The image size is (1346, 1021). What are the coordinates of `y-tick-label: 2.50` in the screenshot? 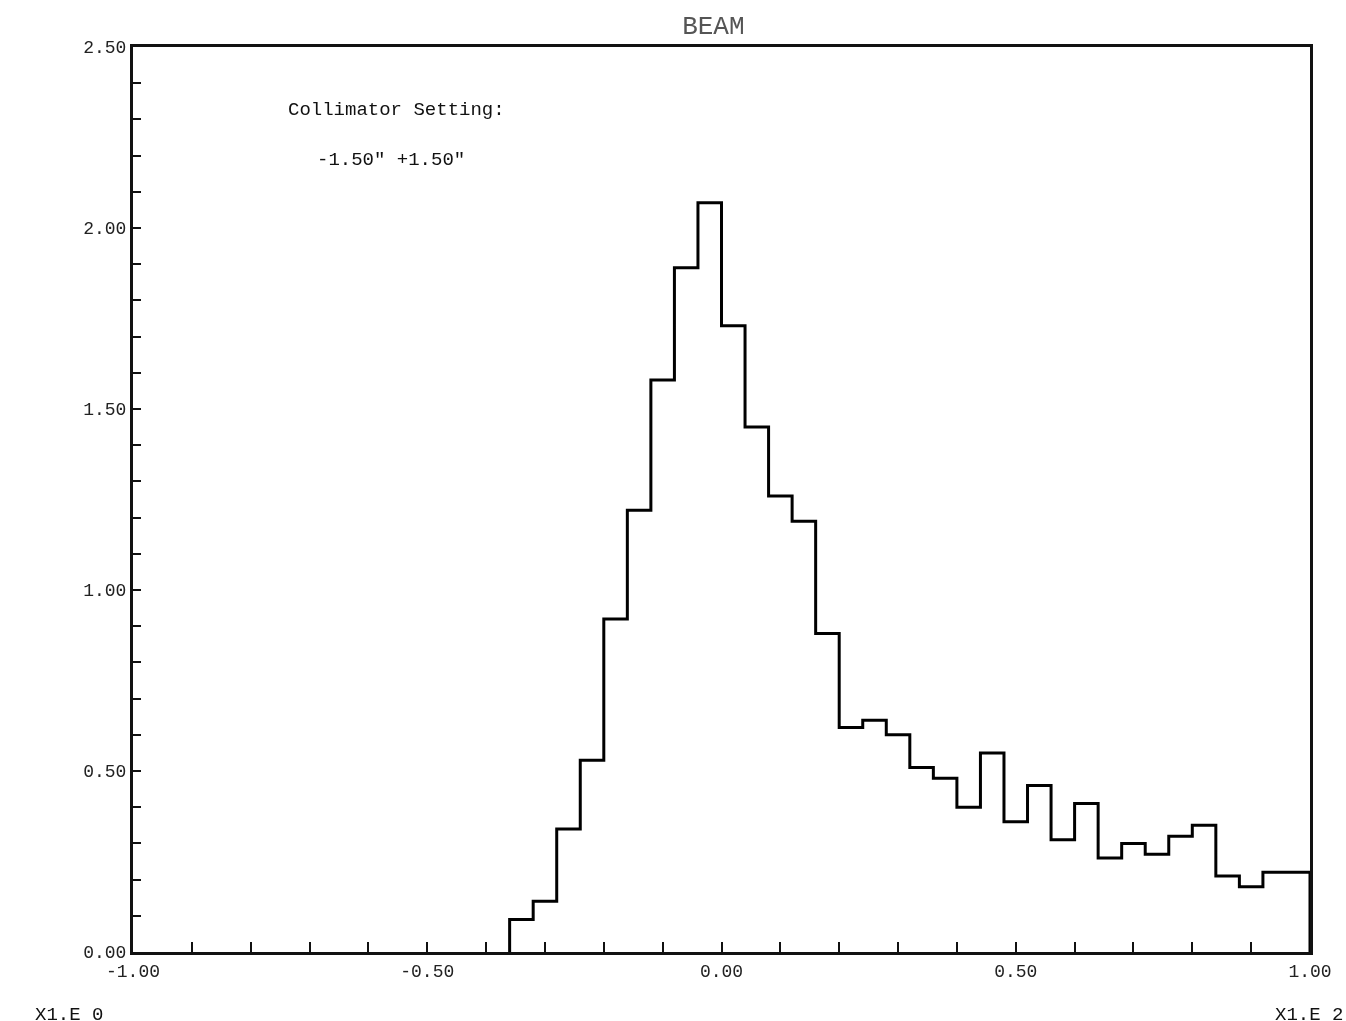 It's located at (105, 48).